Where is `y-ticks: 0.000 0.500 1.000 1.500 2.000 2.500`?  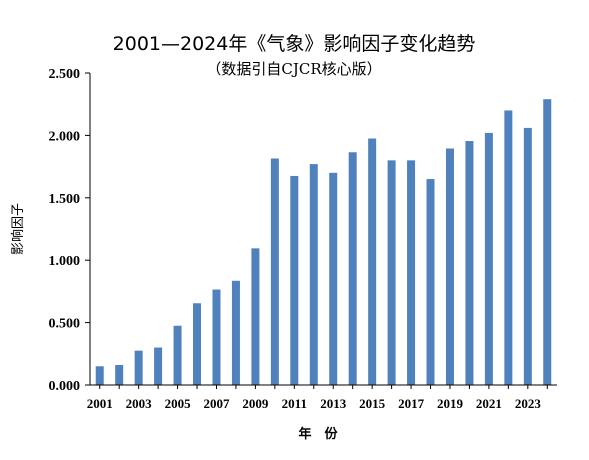 y-ticks: 0.000 0.500 1.000 1.500 2.000 2.500 is located at coordinates (69, 230).